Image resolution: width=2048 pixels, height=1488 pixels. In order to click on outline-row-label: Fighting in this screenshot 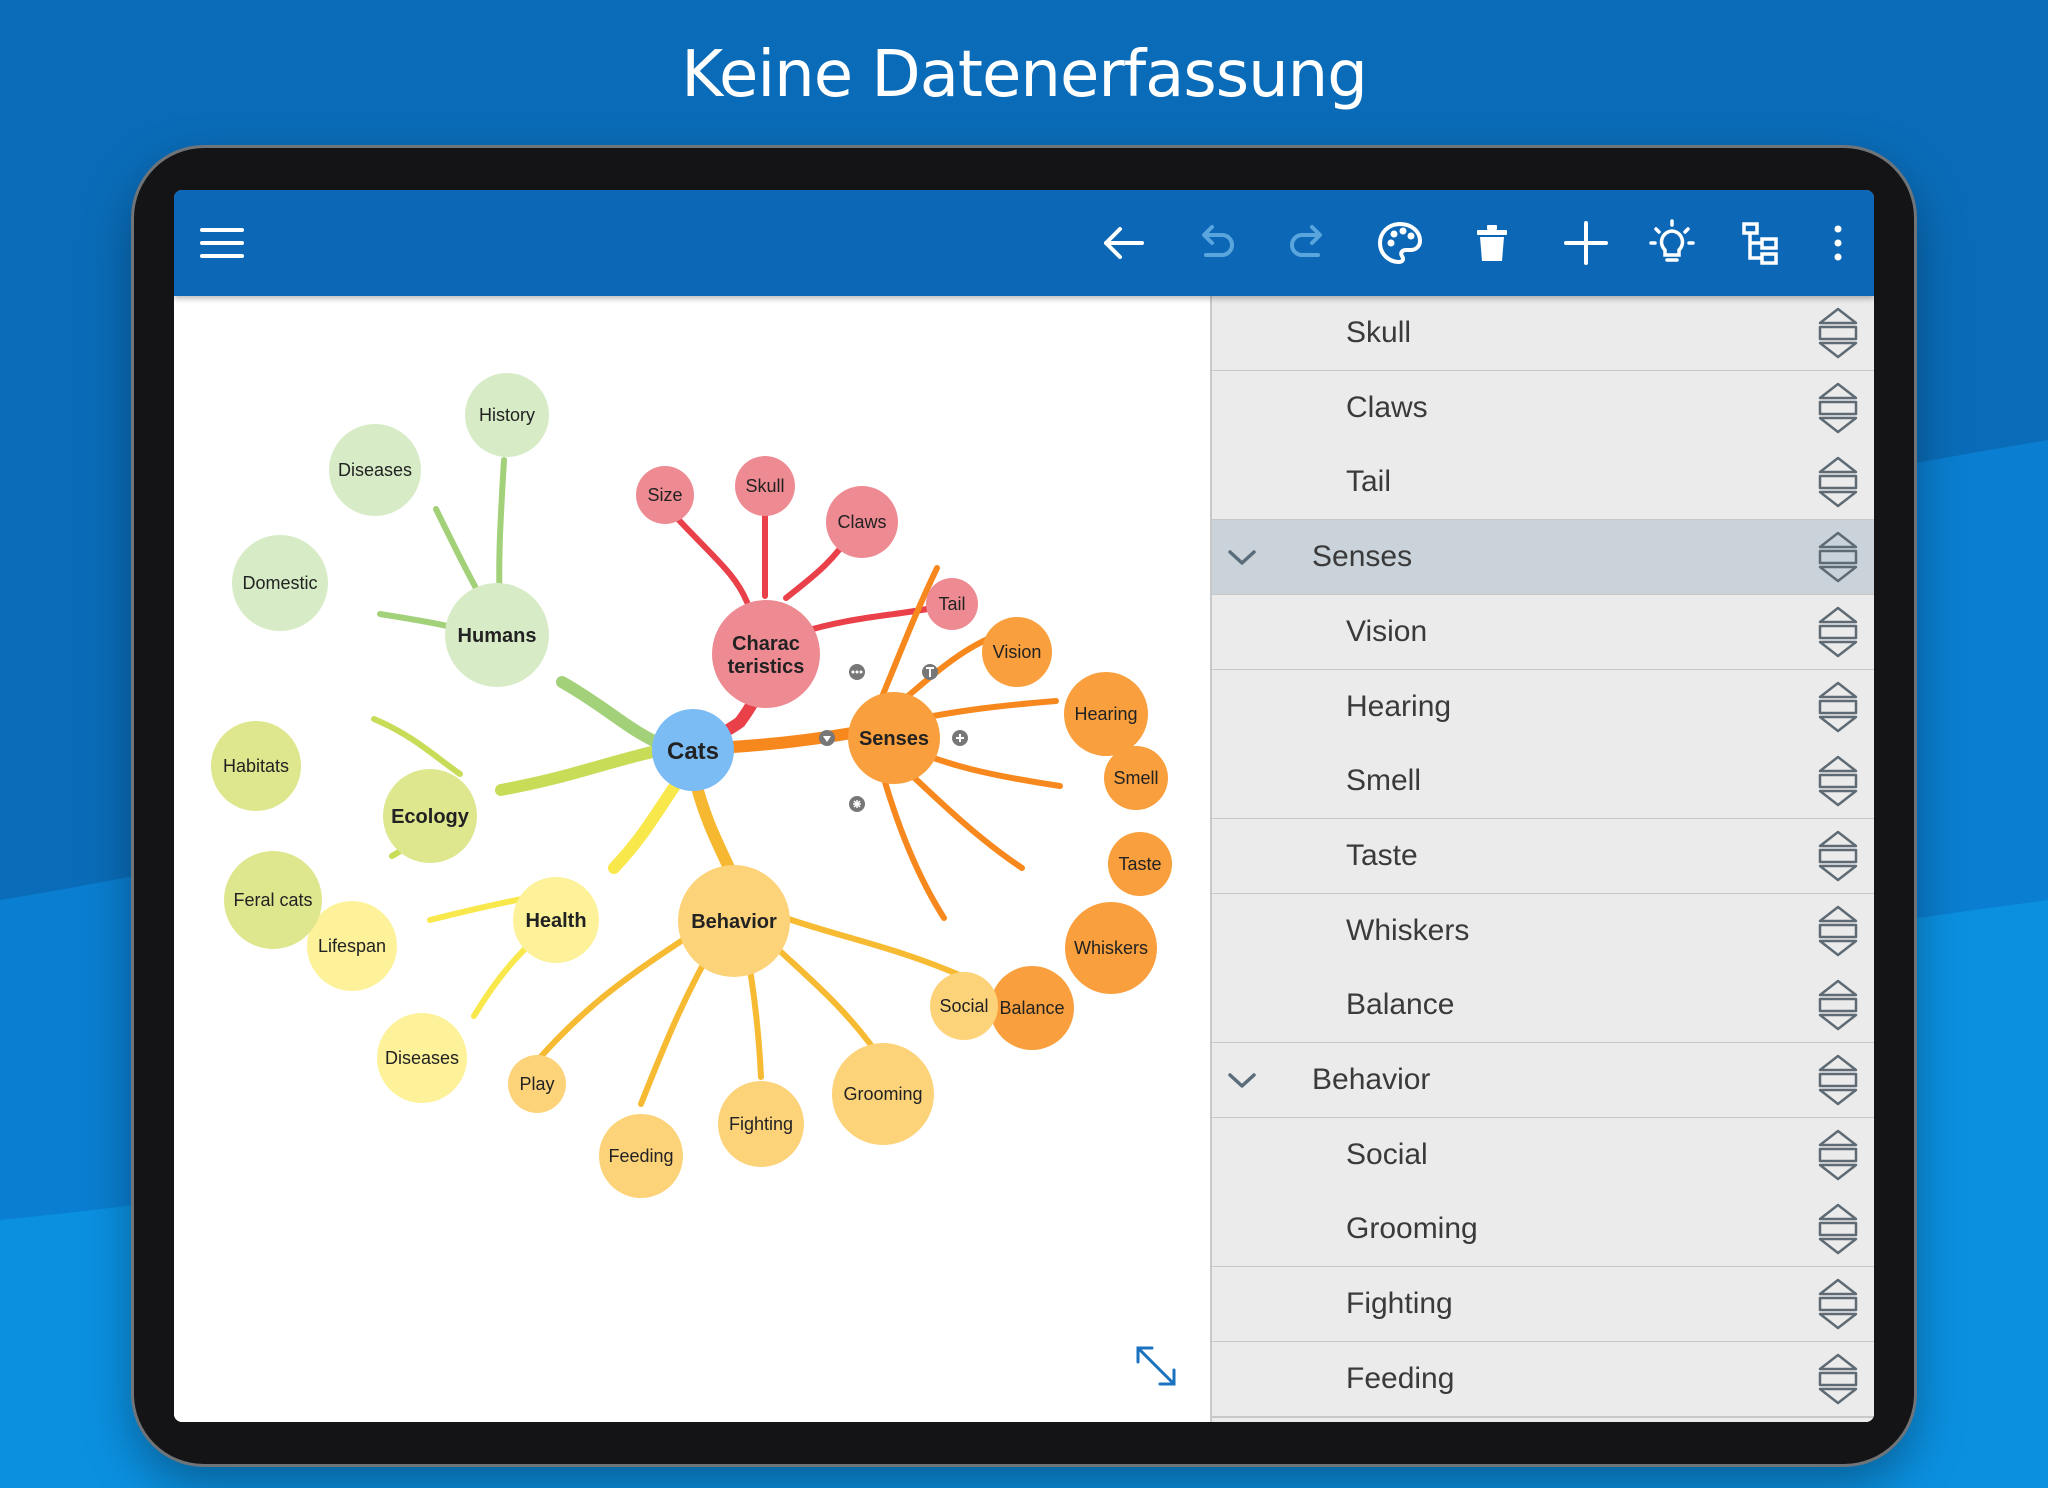, I will do `click(1399, 1304)`.